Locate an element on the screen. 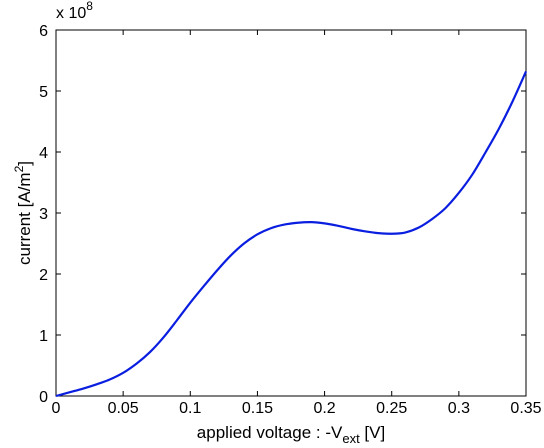 This screenshot has width=544, height=448. x-tick-label: 0.3 is located at coordinates (459, 408).